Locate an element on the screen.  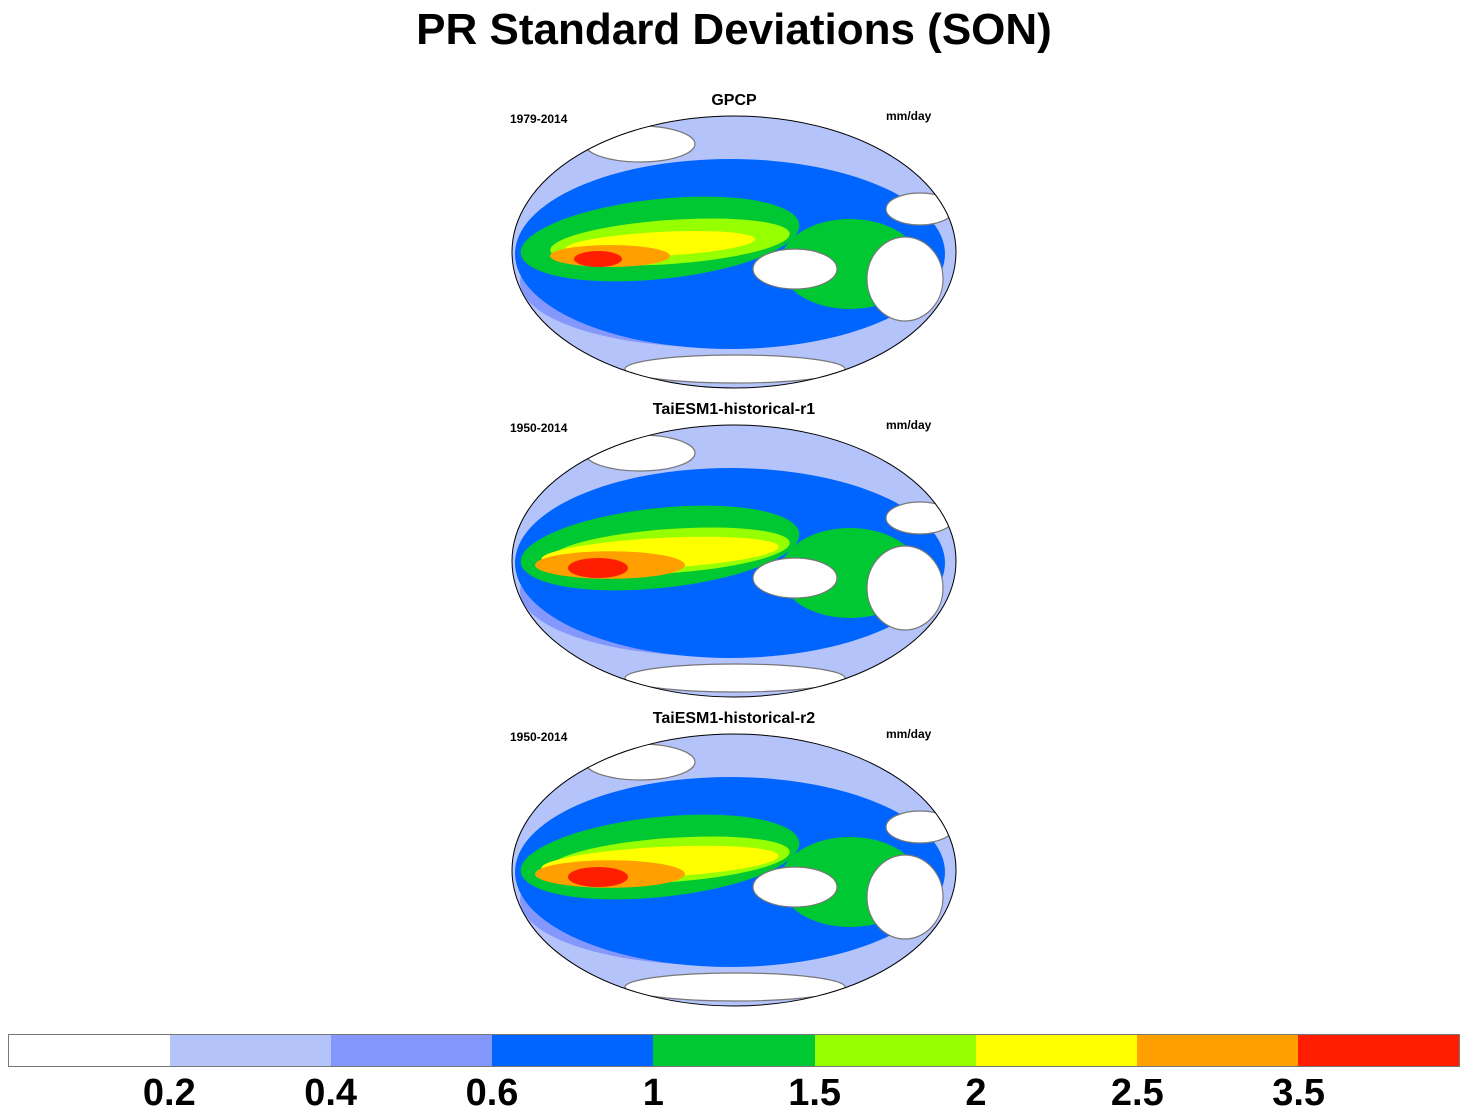
panel-title: GPCP is located at coordinates (734, 100).